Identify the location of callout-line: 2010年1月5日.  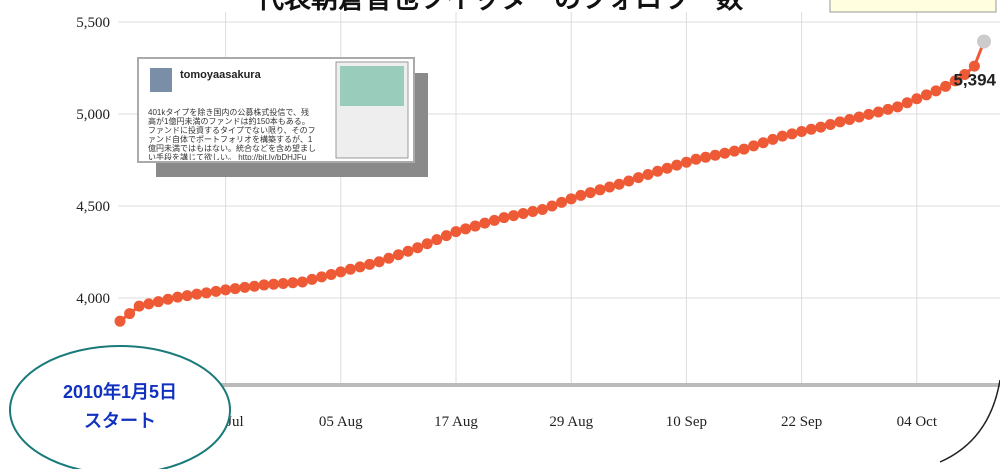
(120, 391).